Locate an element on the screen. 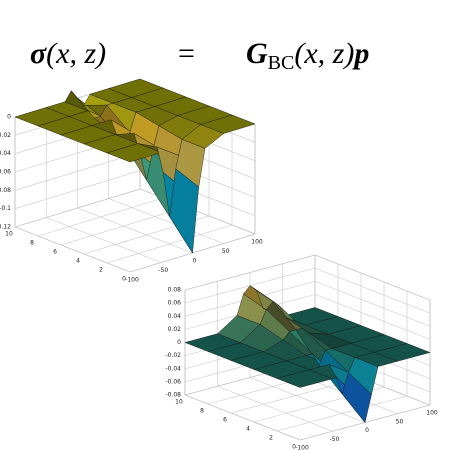  lhs-symbol: σ is located at coordinates (38, 53).